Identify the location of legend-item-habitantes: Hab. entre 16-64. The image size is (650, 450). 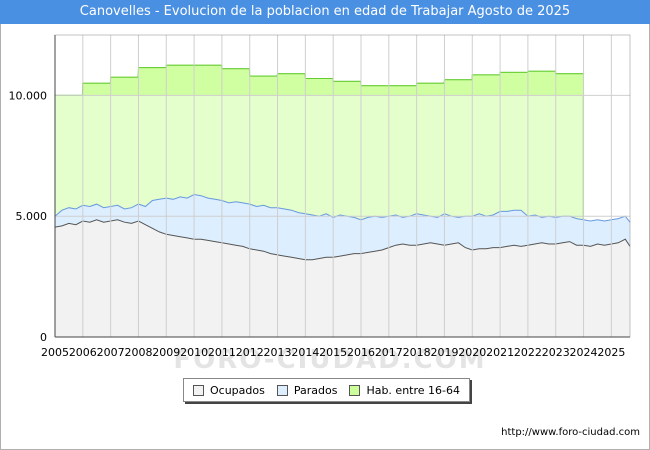
(404, 390).